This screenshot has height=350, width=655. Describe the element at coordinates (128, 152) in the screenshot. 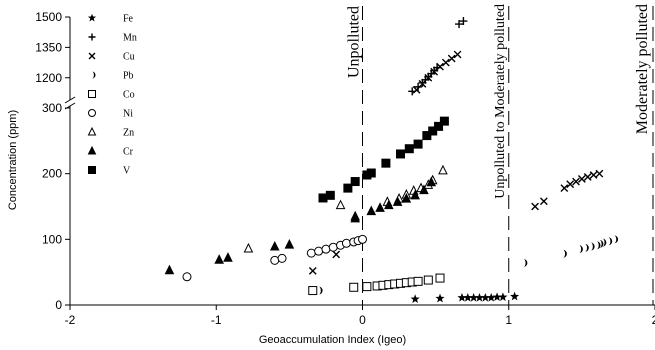

I see `legend-label-cr: Cr` at that location.